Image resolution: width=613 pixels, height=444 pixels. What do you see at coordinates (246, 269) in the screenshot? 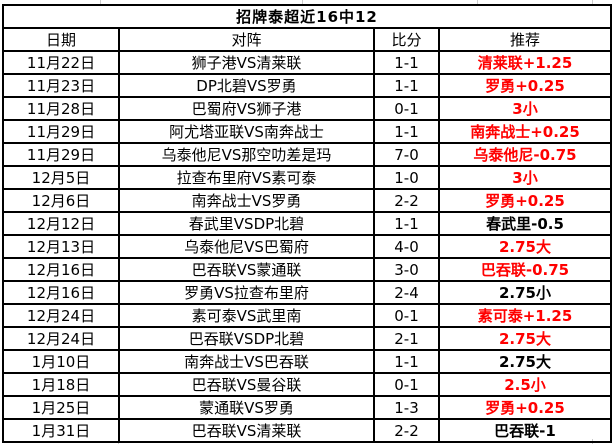
I see `match-cell: 巴吞联VS蒙通联` at bounding box center [246, 269].